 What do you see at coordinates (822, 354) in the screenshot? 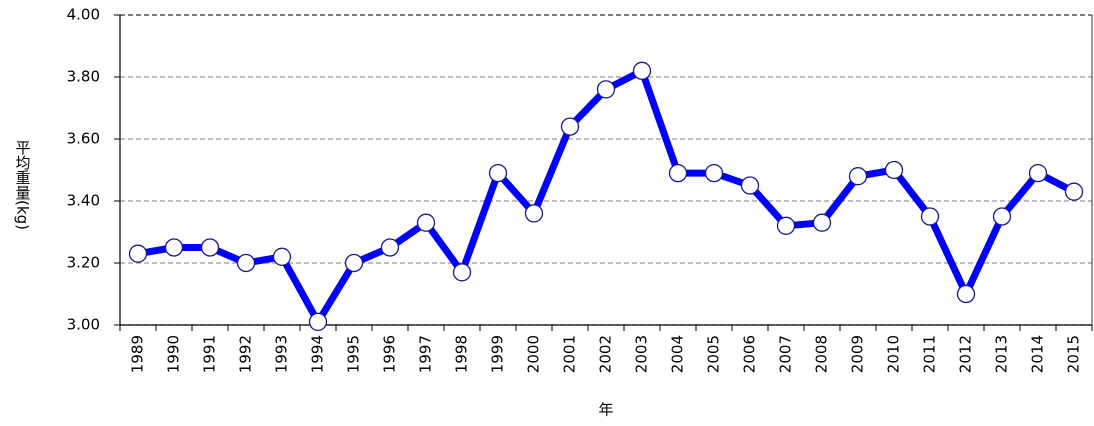
I see `x-tick-label: 2008` at bounding box center [822, 354].